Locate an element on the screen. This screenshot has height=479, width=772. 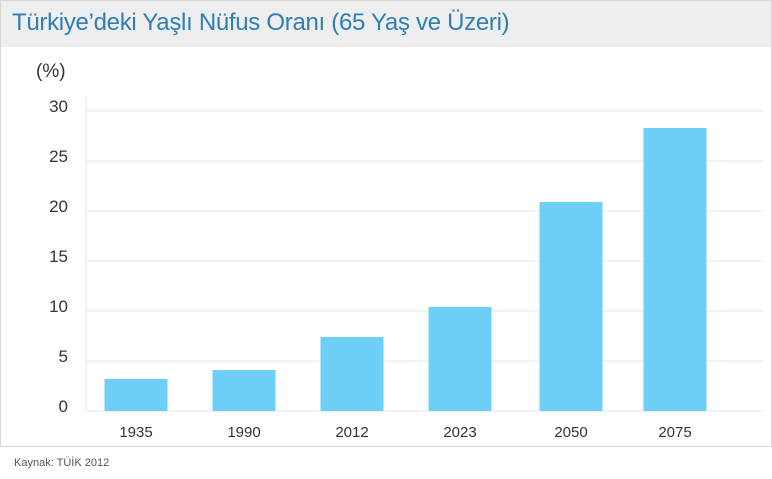
bar-1990 is located at coordinates (244, 390).